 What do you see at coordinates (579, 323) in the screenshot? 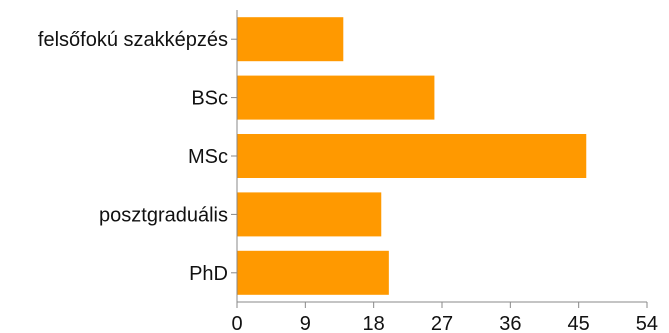
I see `x-tick-label: 45` at bounding box center [579, 323].